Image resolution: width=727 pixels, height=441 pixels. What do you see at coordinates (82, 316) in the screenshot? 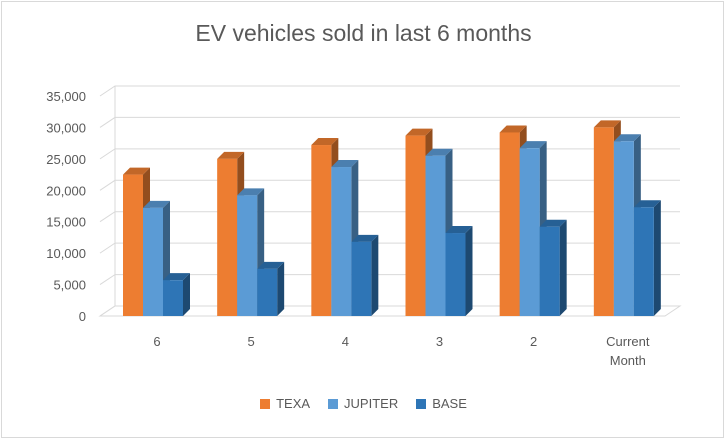
I see `y-tick-label: 0` at bounding box center [82, 316].